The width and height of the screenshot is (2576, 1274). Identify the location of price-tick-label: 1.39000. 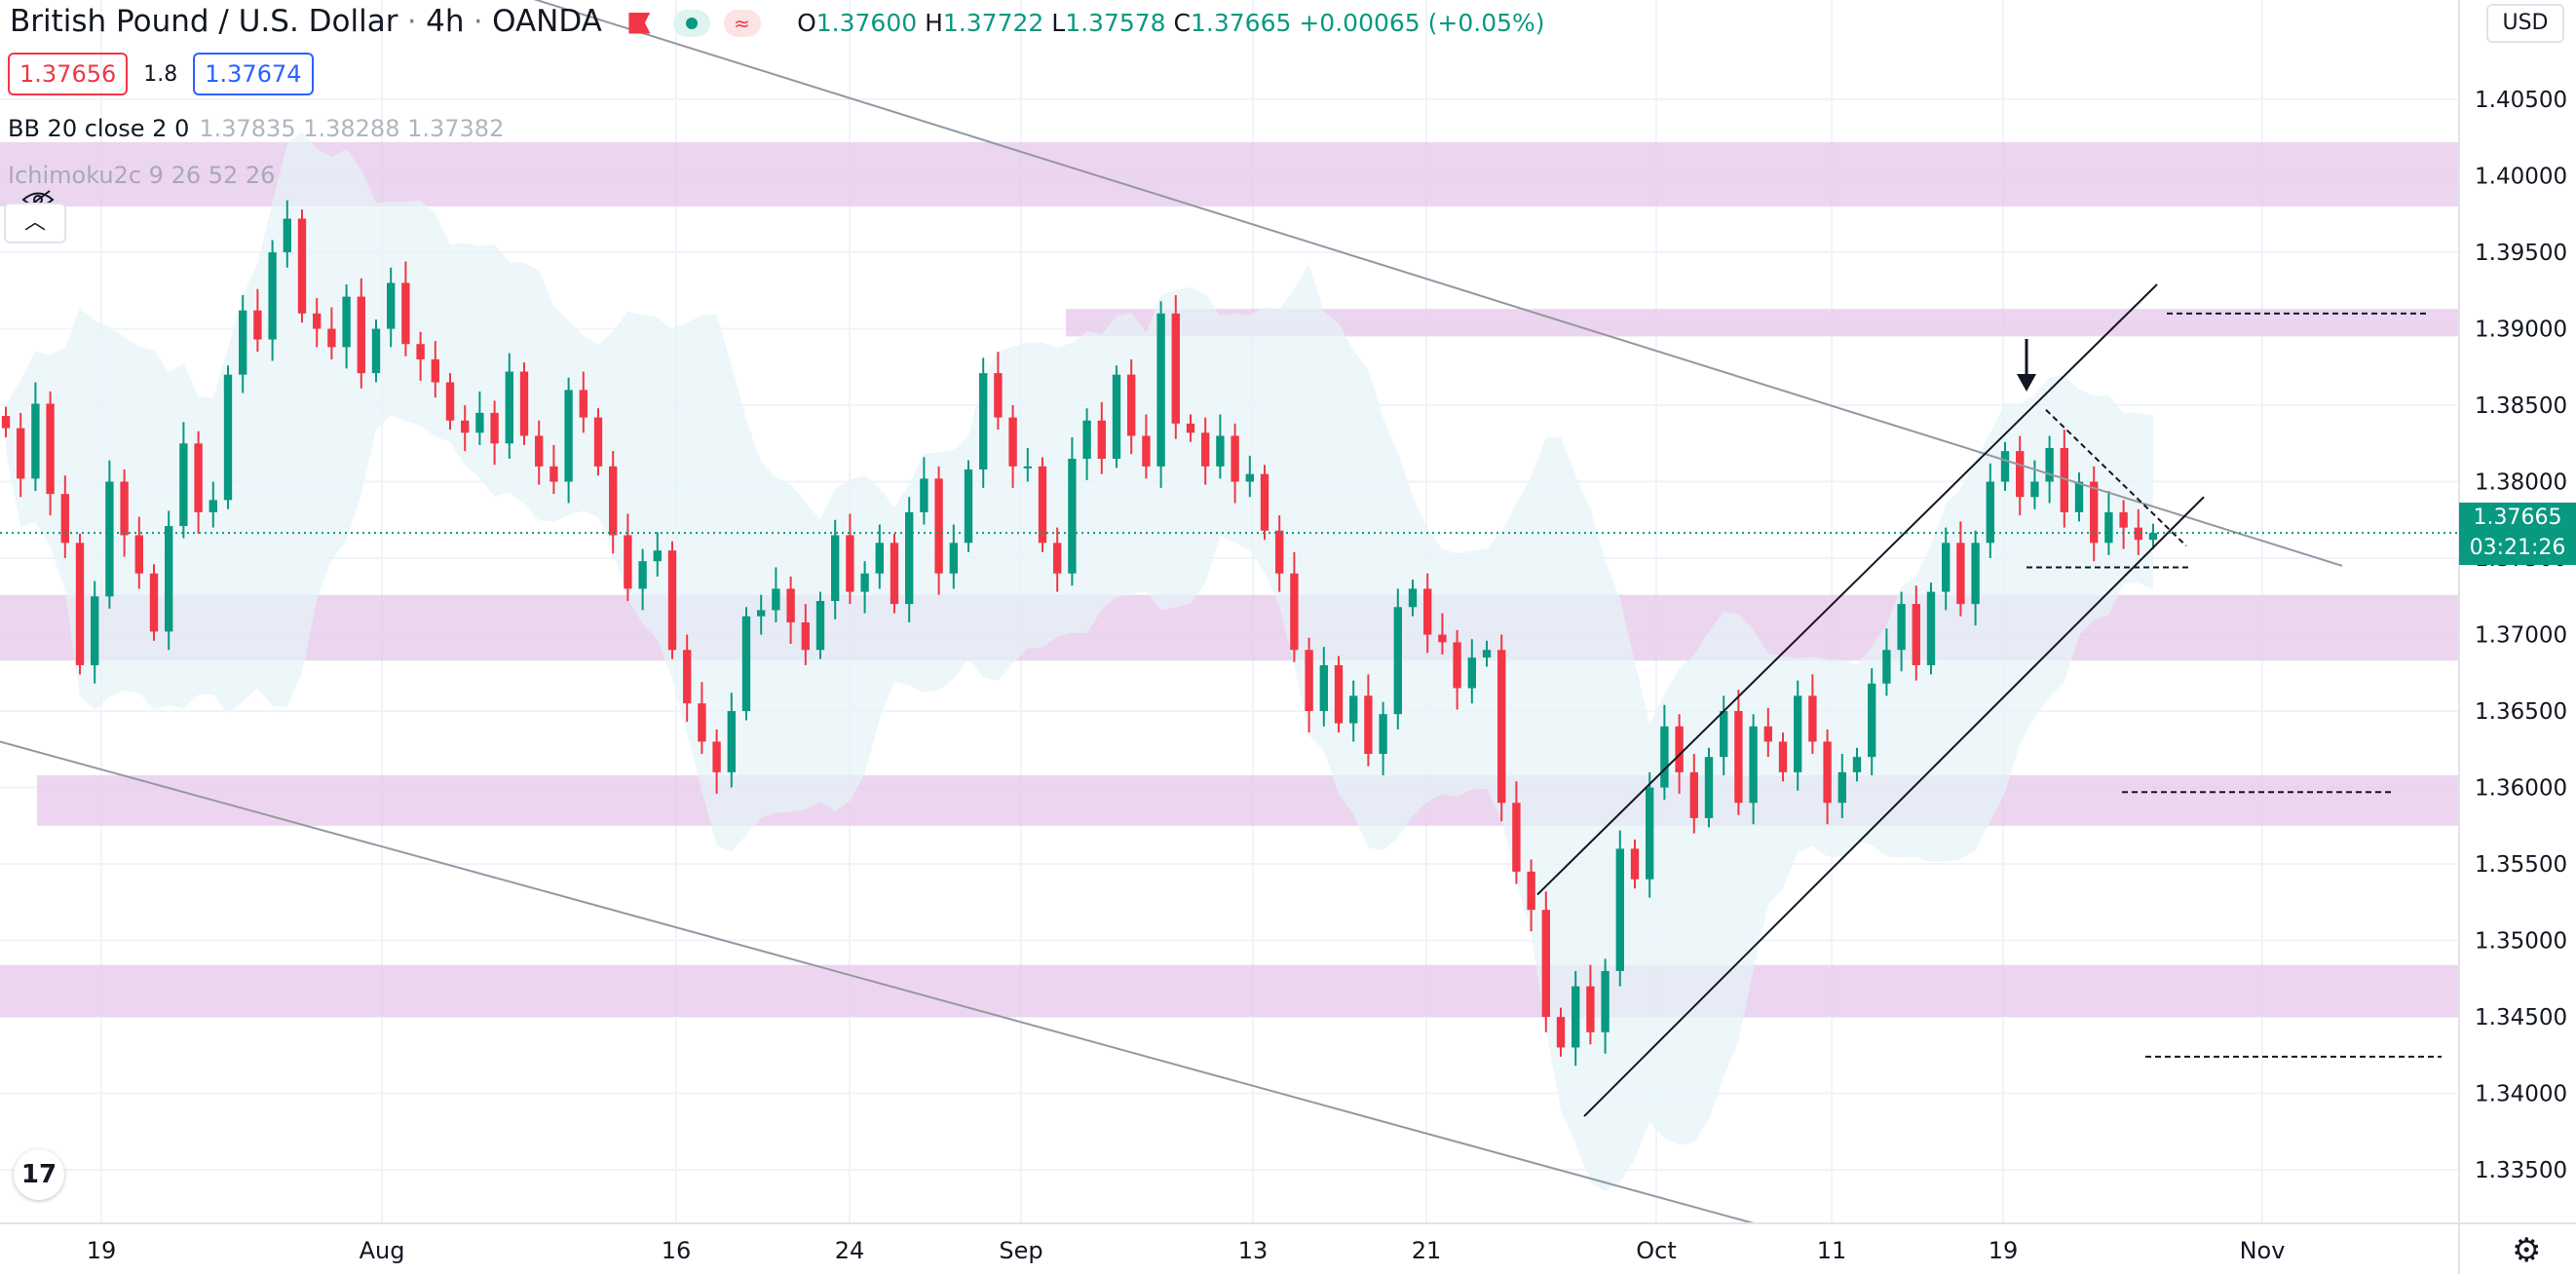
(2521, 330).